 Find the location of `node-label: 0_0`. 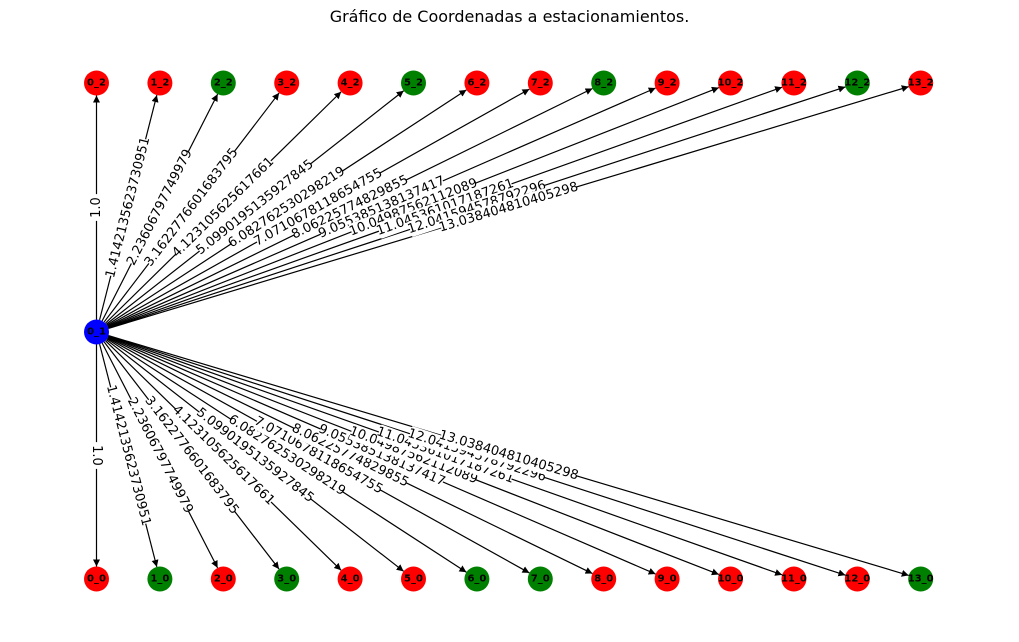

node-label: 0_0 is located at coordinates (96, 579).